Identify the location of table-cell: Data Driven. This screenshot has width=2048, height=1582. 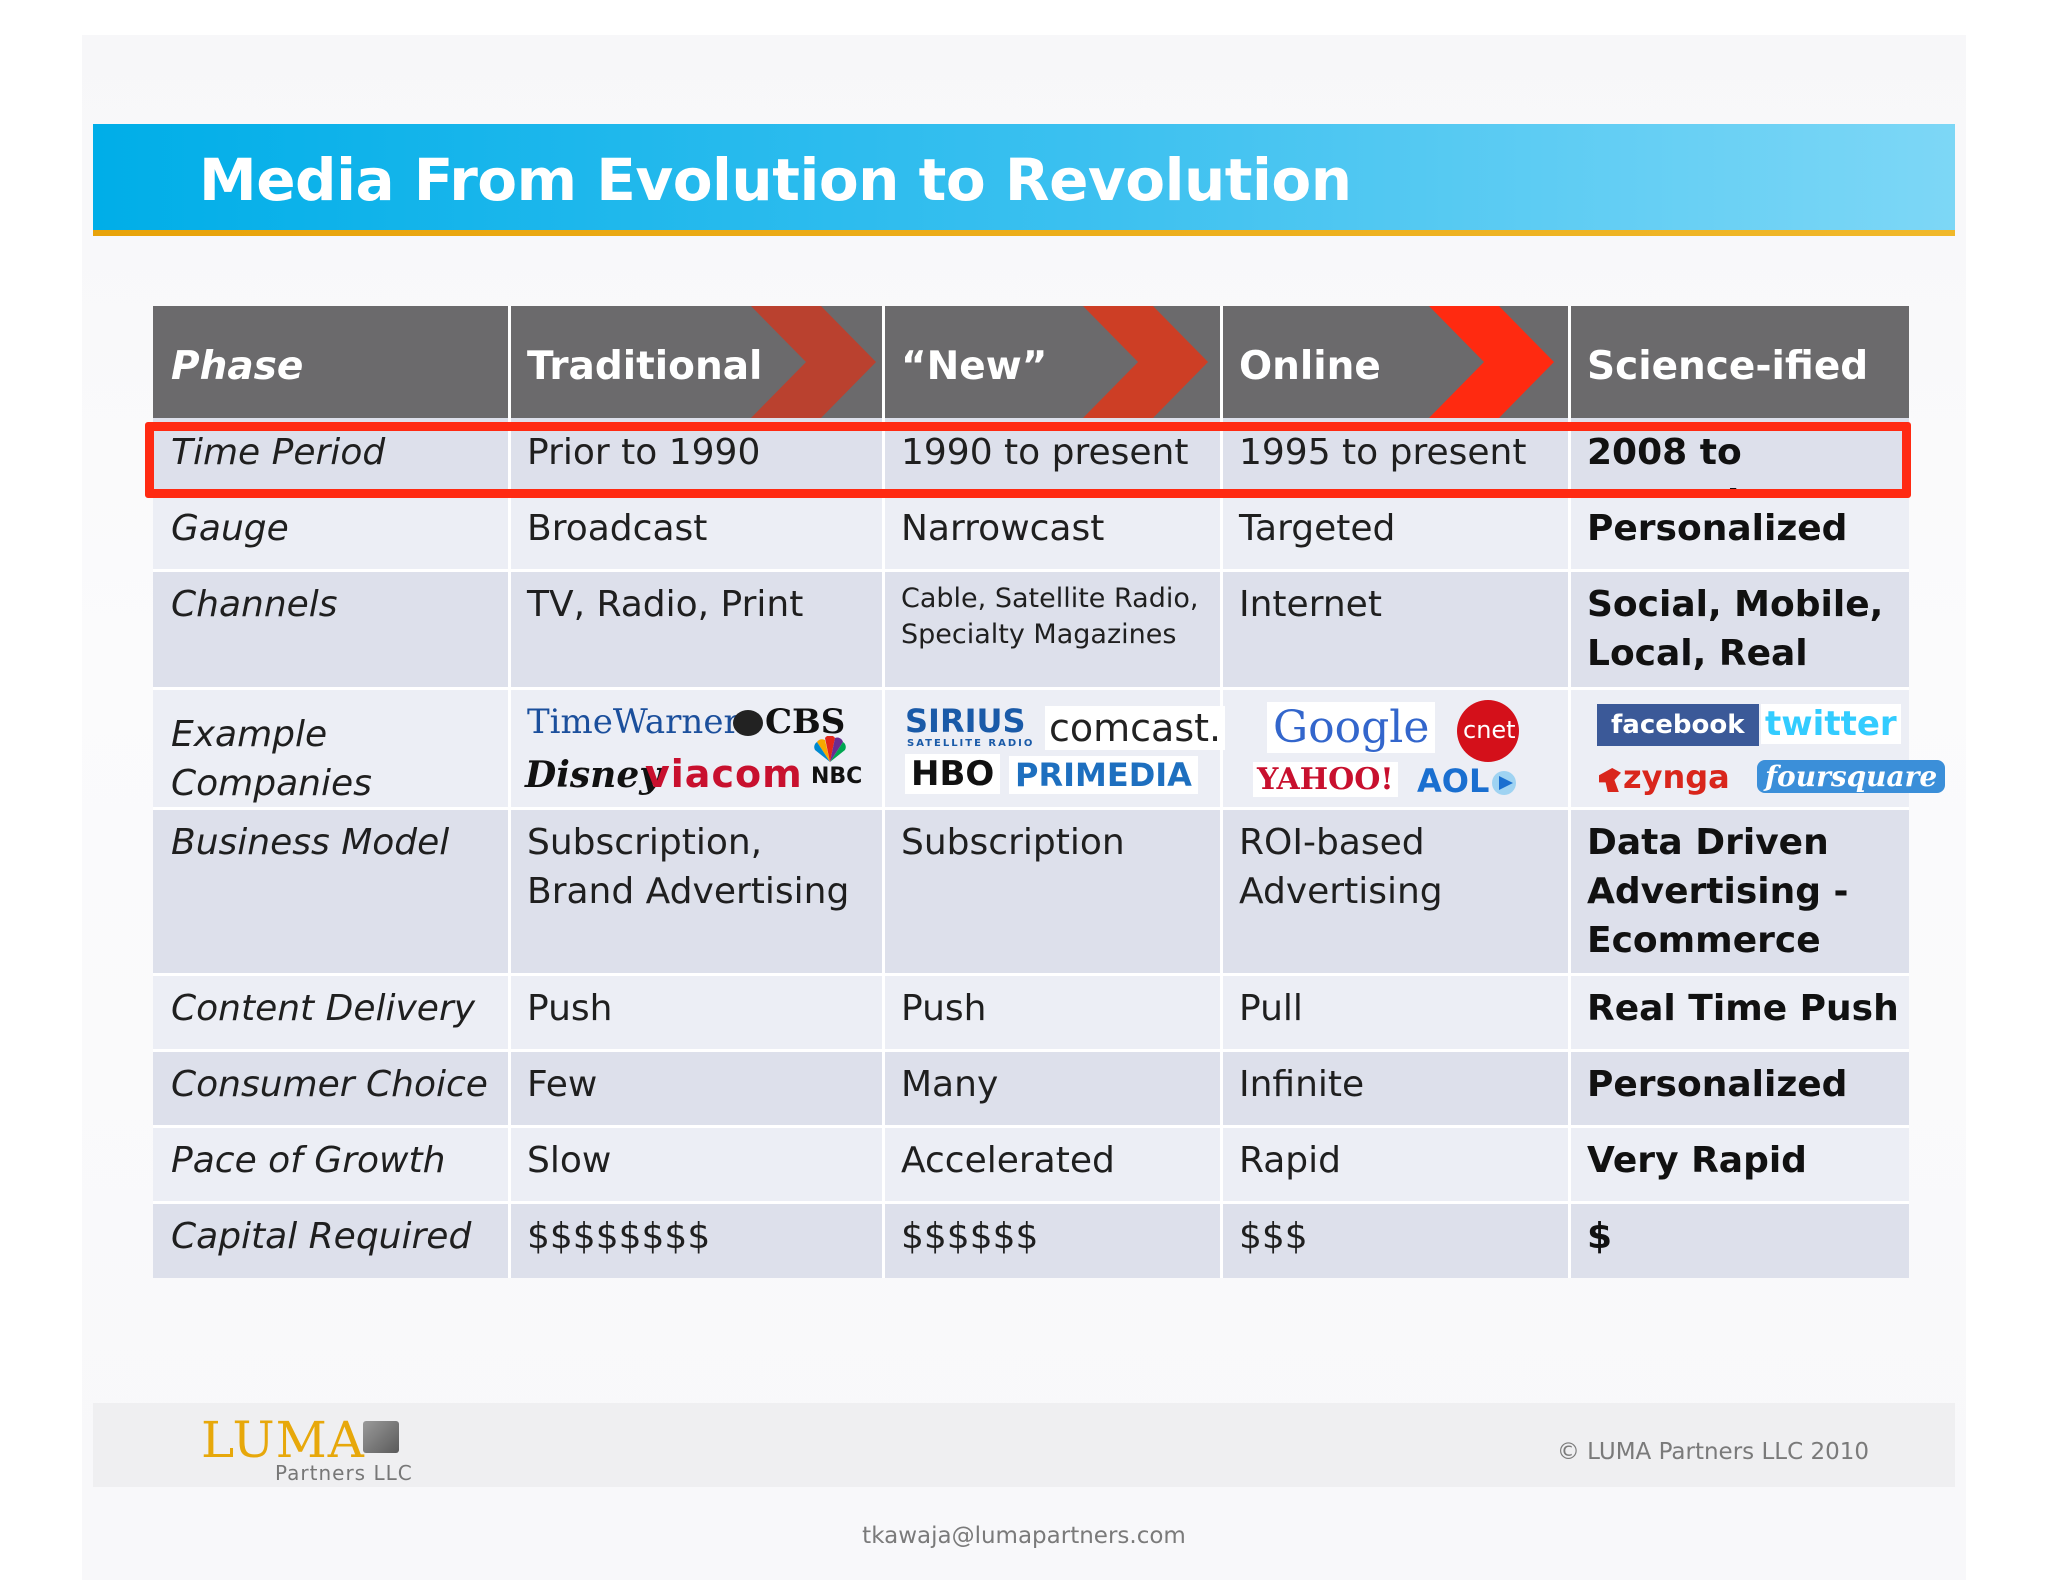
(1708, 842).